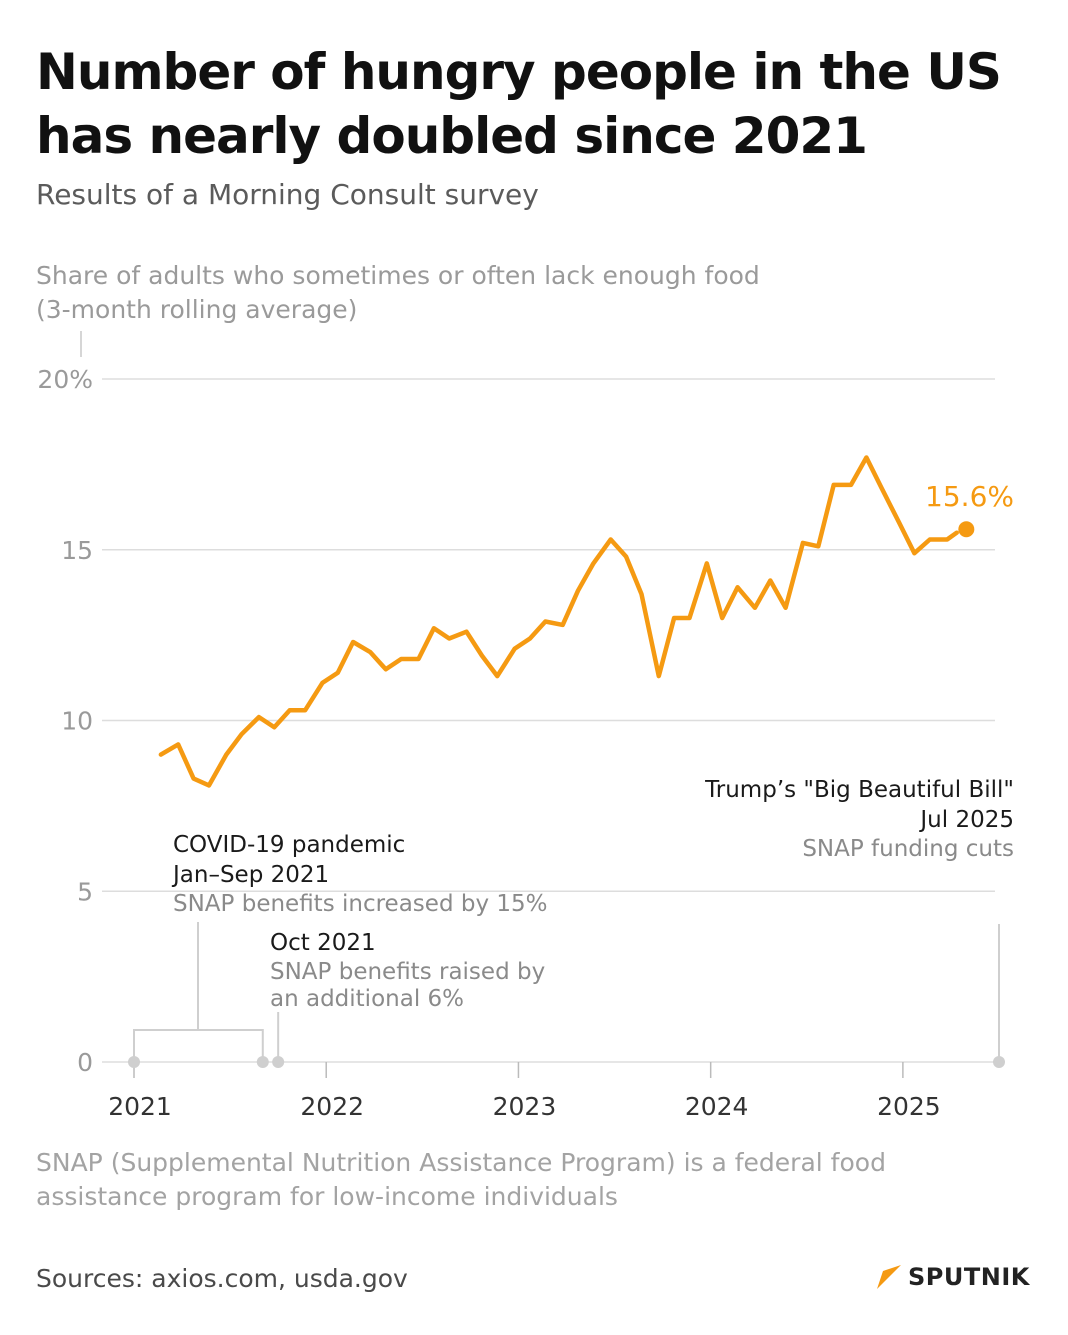  I want to click on oct-2021-annotation-date: Oct 2021, so click(323, 943).